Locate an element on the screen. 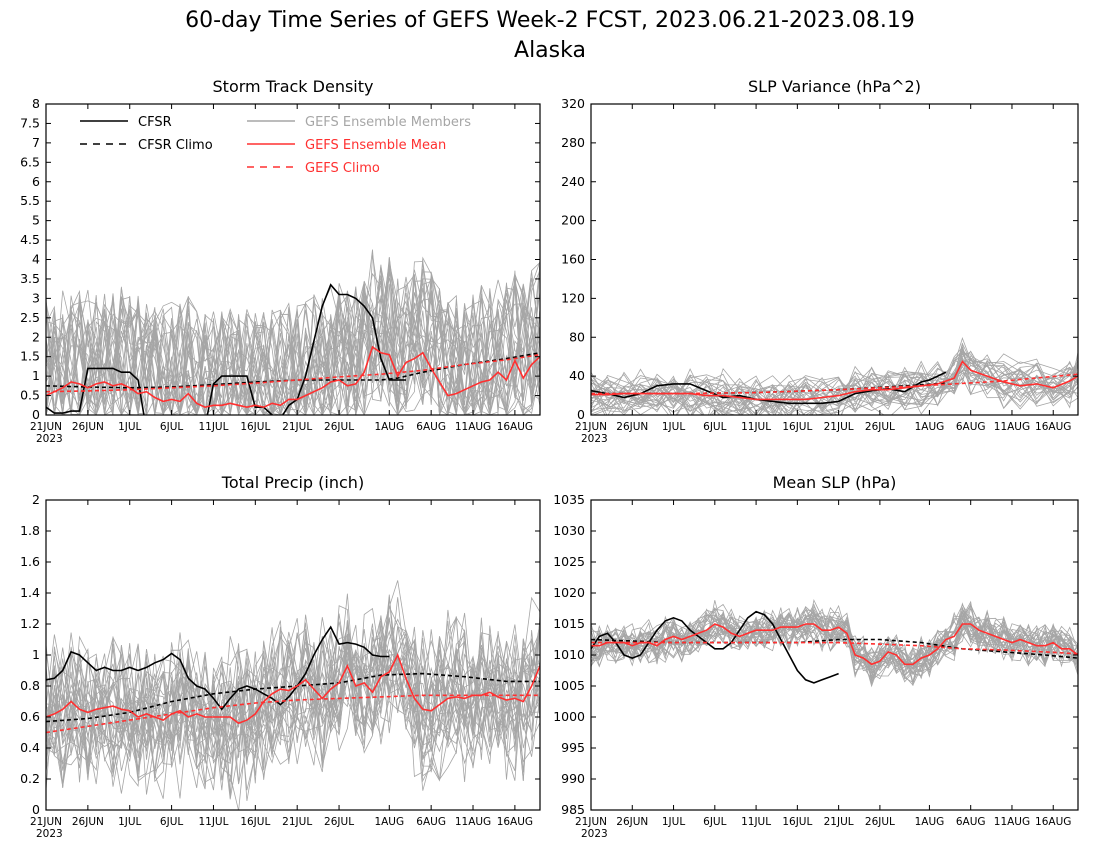 The image size is (1100, 850). y-tick-label: 120 is located at coordinates (573, 297).